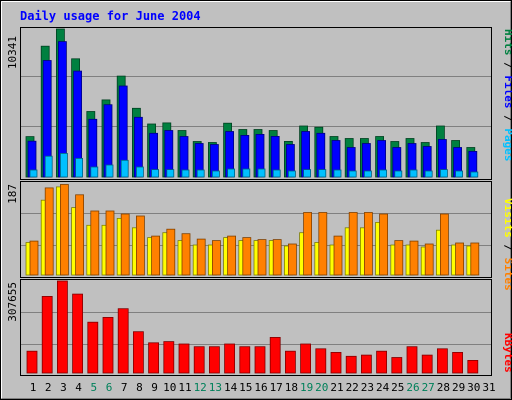 This screenshot has width=512, height=400. I want to click on x-tick-label-30: 30, so click(473, 387).